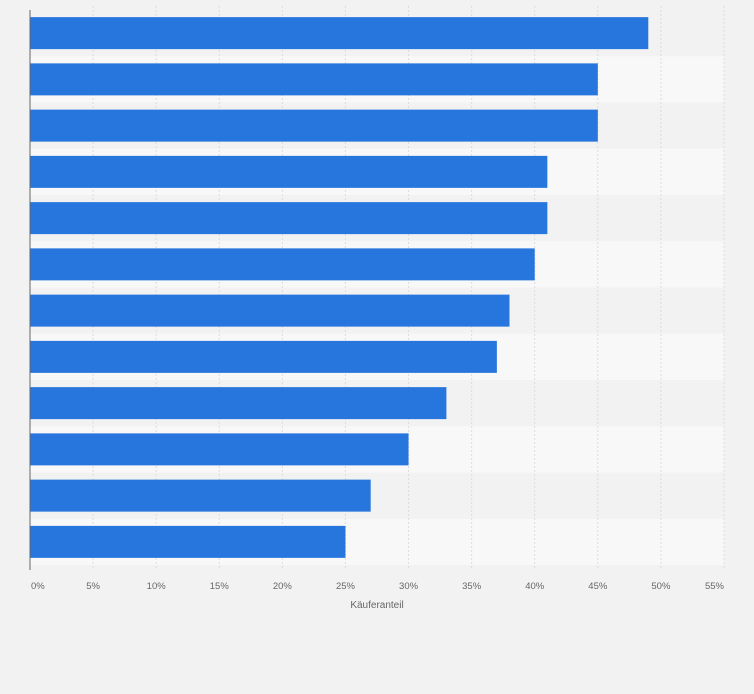 The image size is (754, 694). I want to click on x-tick-label: 50%, so click(661, 586).